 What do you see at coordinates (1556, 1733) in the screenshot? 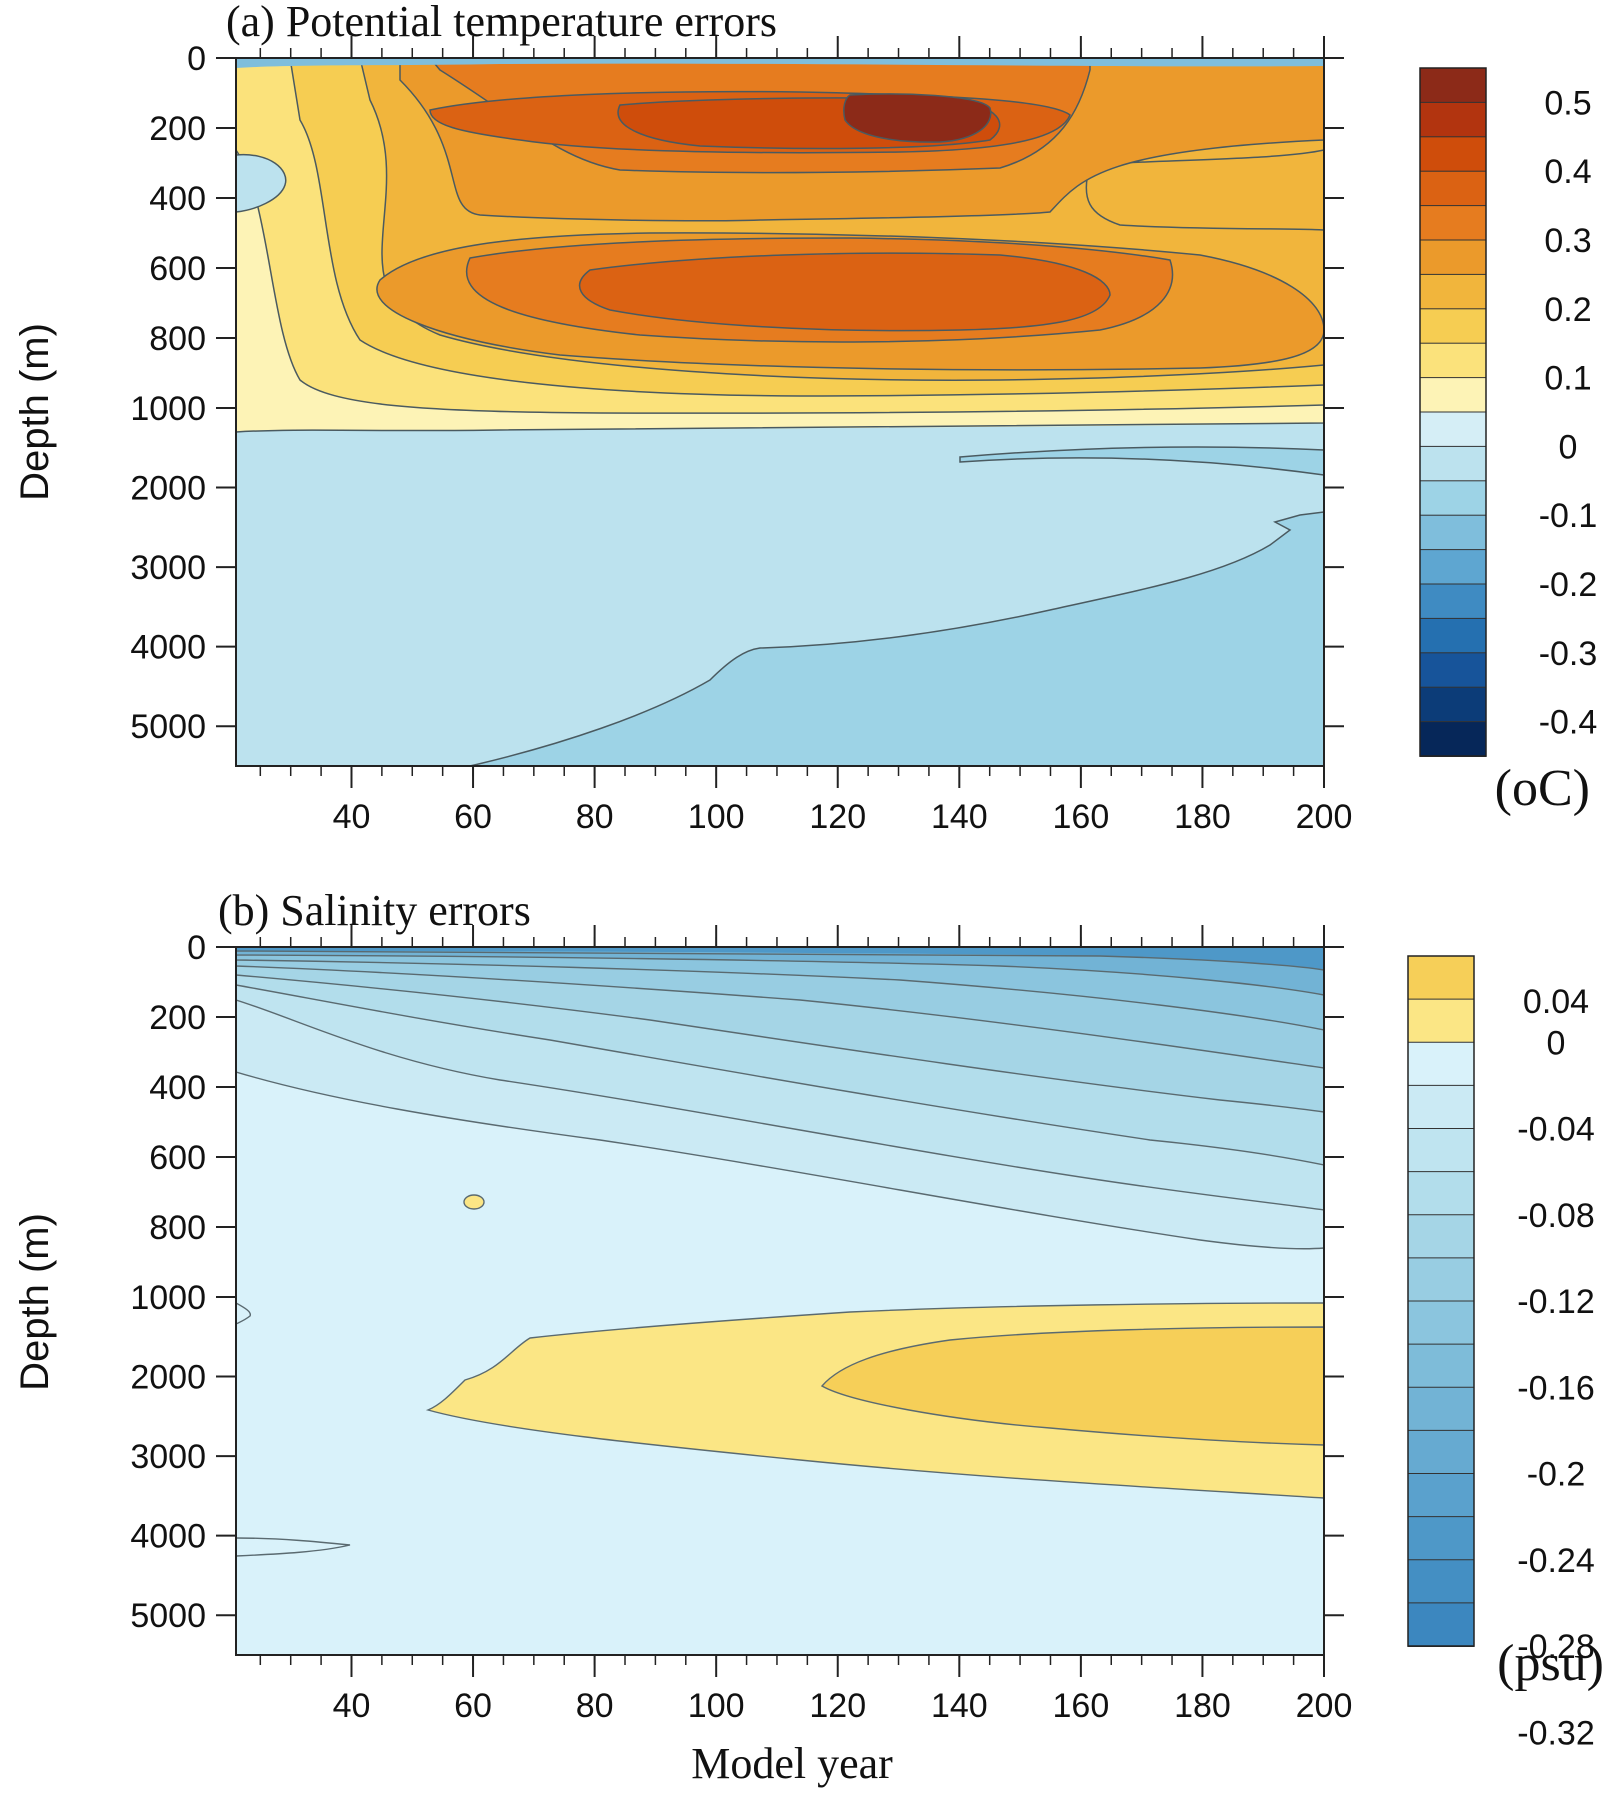
I see `colorbar-label: -0.32` at bounding box center [1556, 1733].